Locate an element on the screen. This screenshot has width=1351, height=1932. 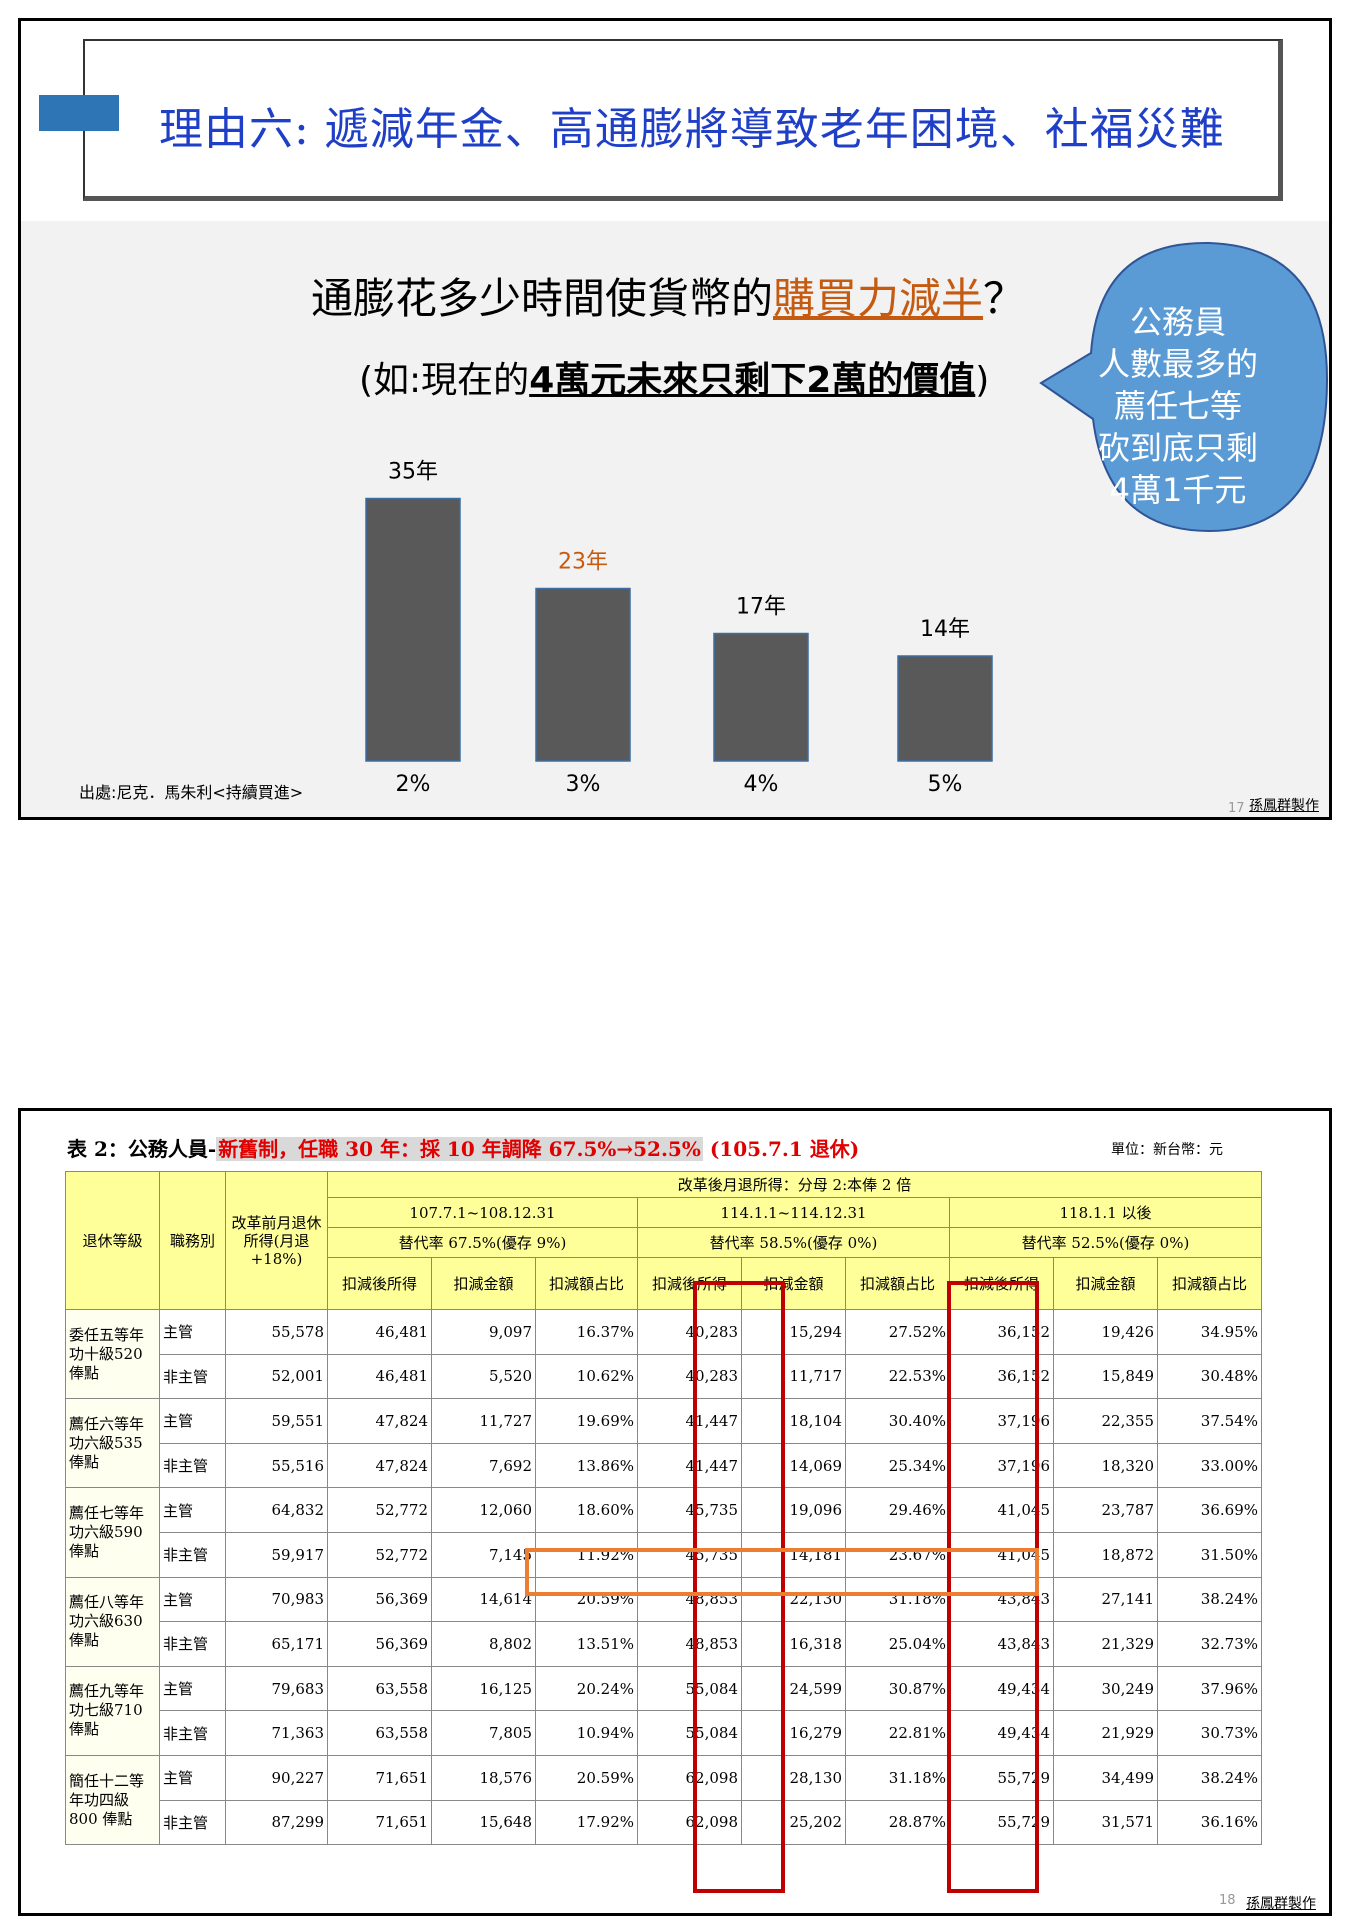
value-cell: 33.00% is located at coordinates (1209, 1465).